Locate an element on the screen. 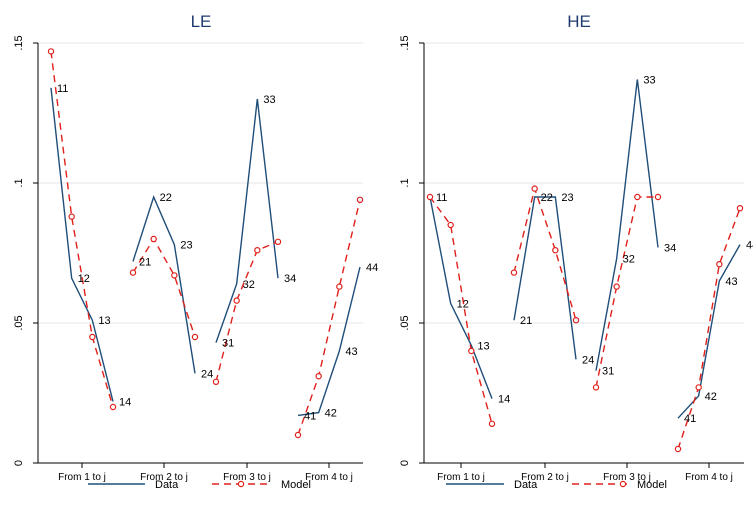  panel-title: HE is located at coordinates (579, 21).